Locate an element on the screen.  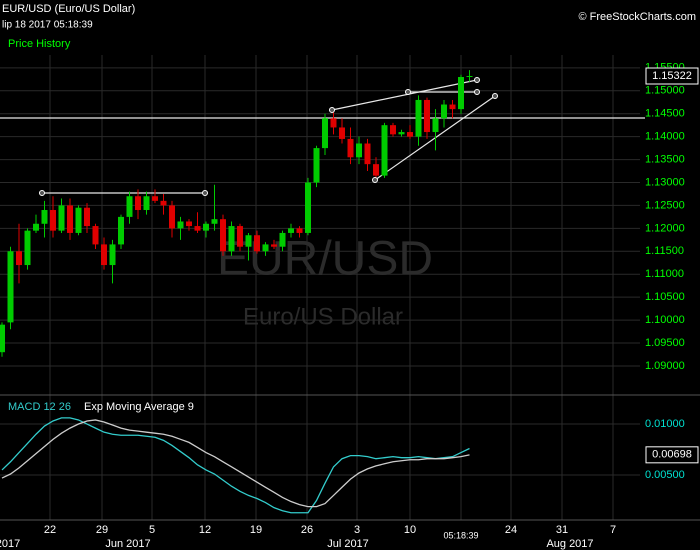
x-tick-label: 29 is located at coordinates (102, 530).